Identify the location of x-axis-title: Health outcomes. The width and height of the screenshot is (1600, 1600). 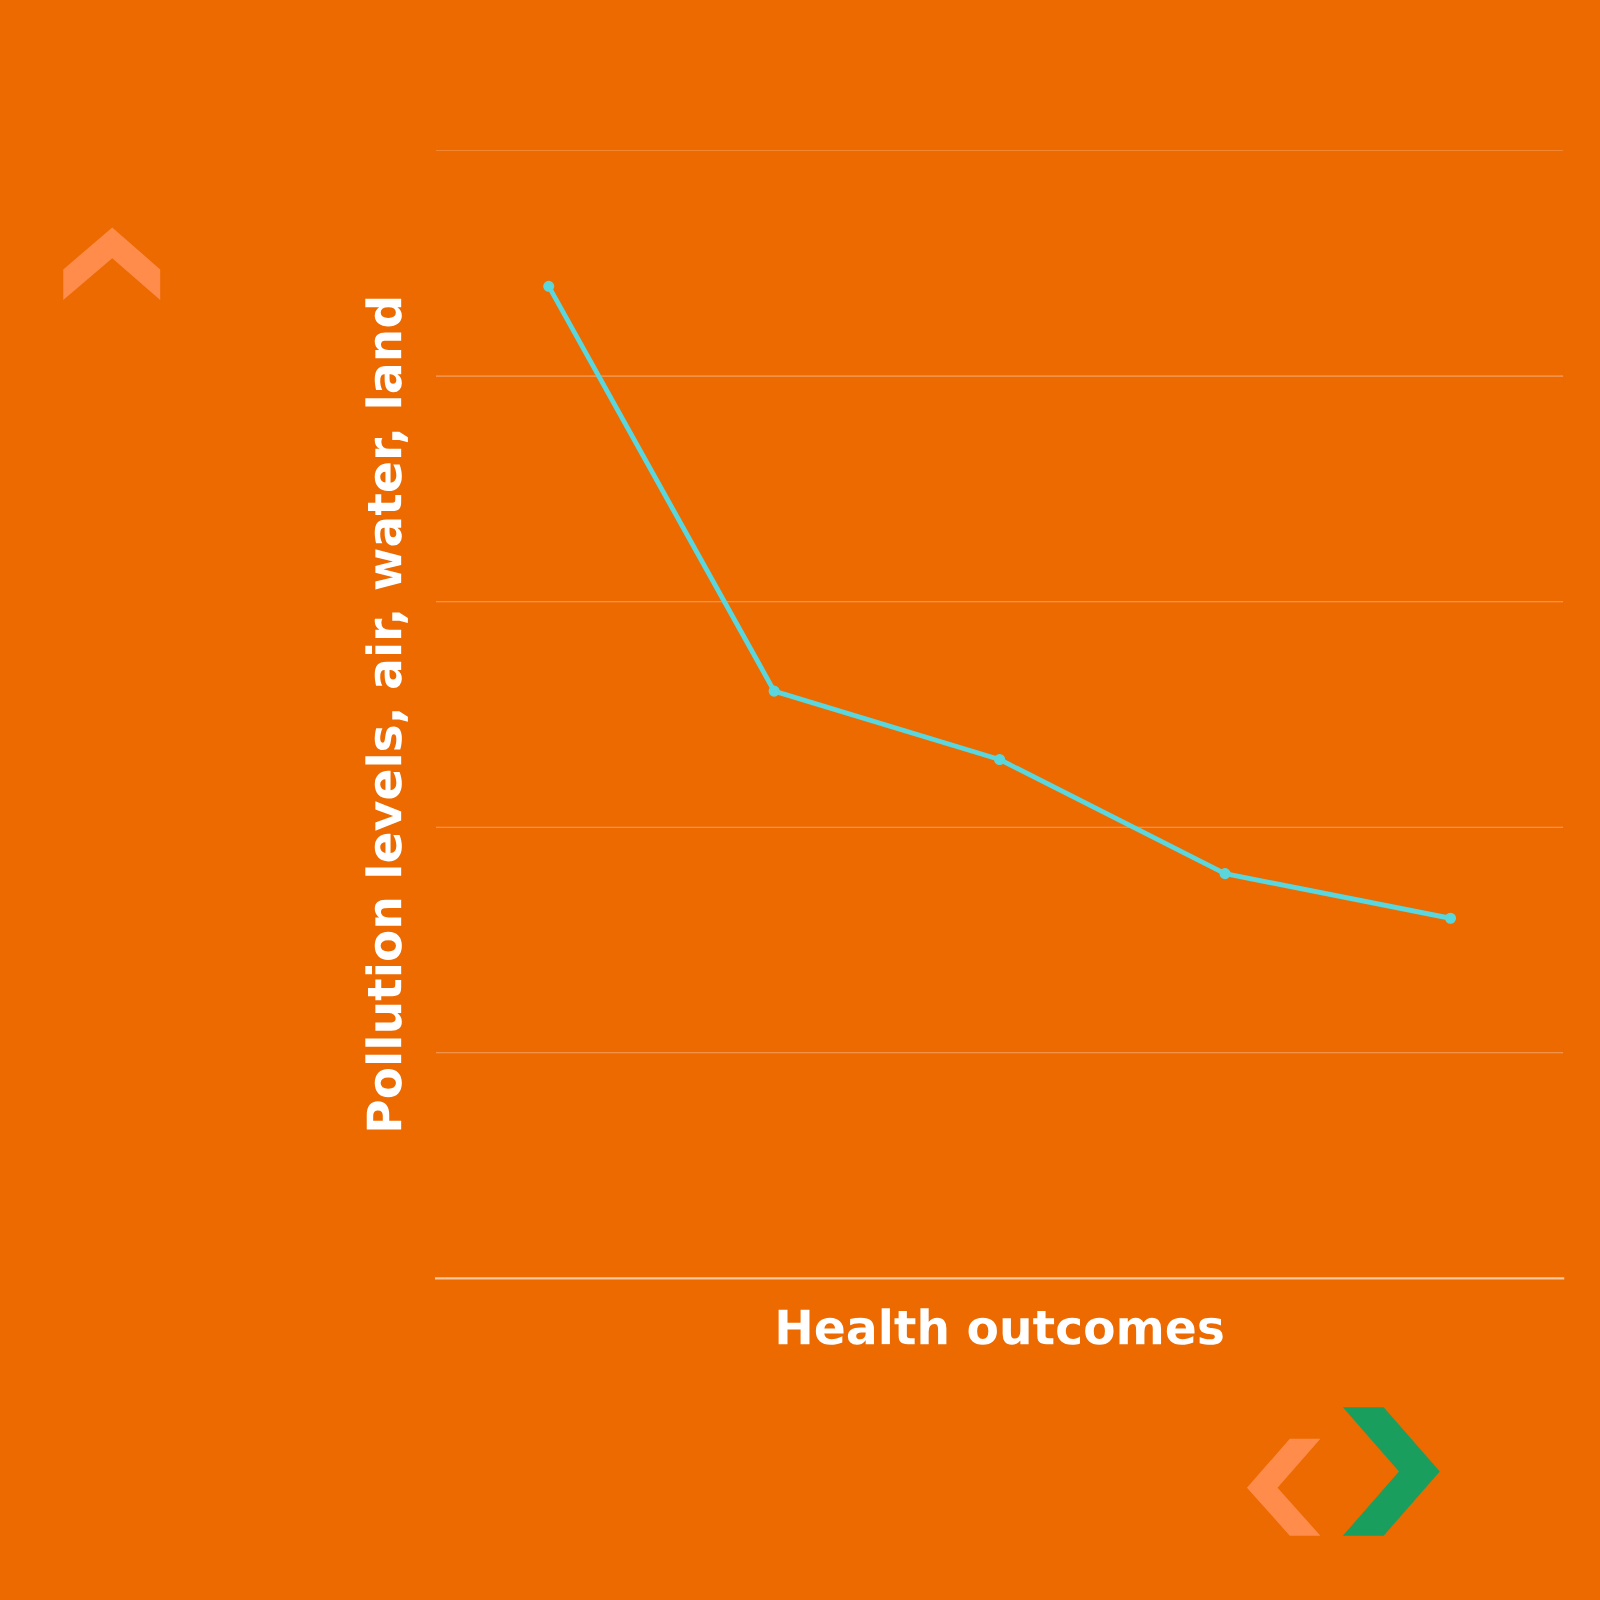
(1000, 1326).